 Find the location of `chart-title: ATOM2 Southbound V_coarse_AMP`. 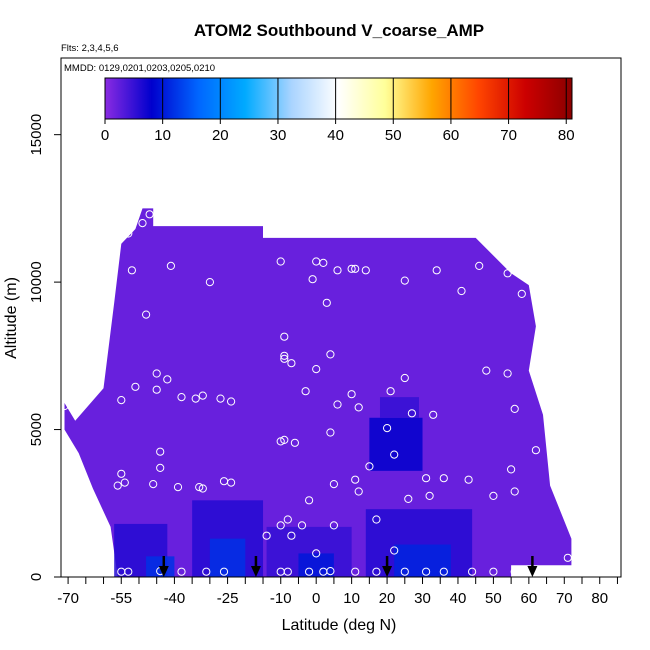

chart-title: ATOM2 Southbound V_coarse_AMP is located at coordinates (339, 30).